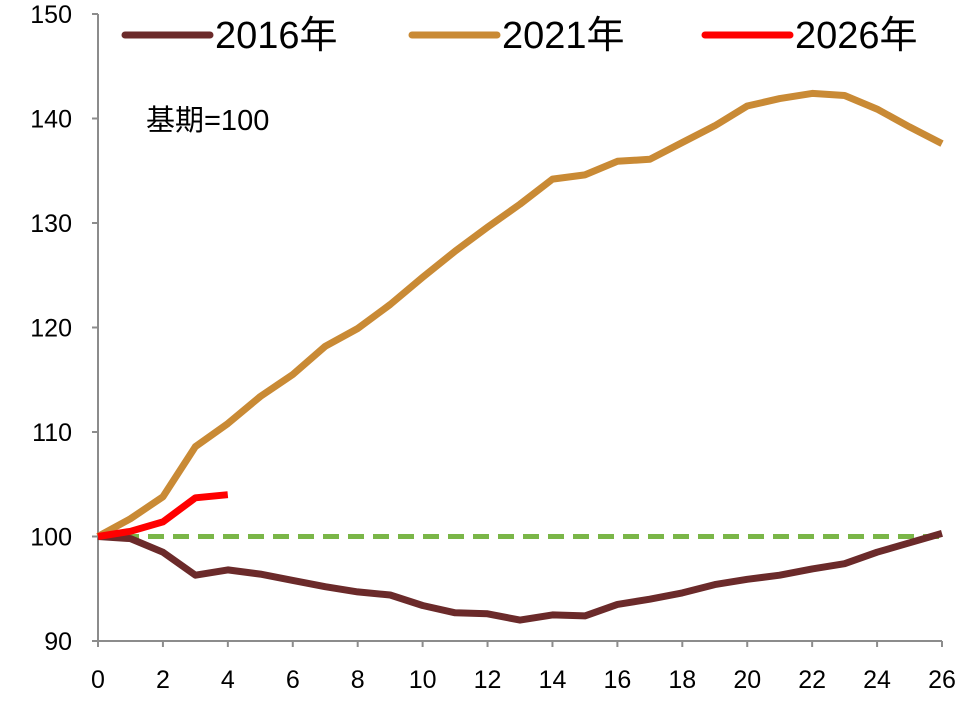 This screenshot has width=973, height=701. I want to click on x-tick-label: 26, so click(942, 680).